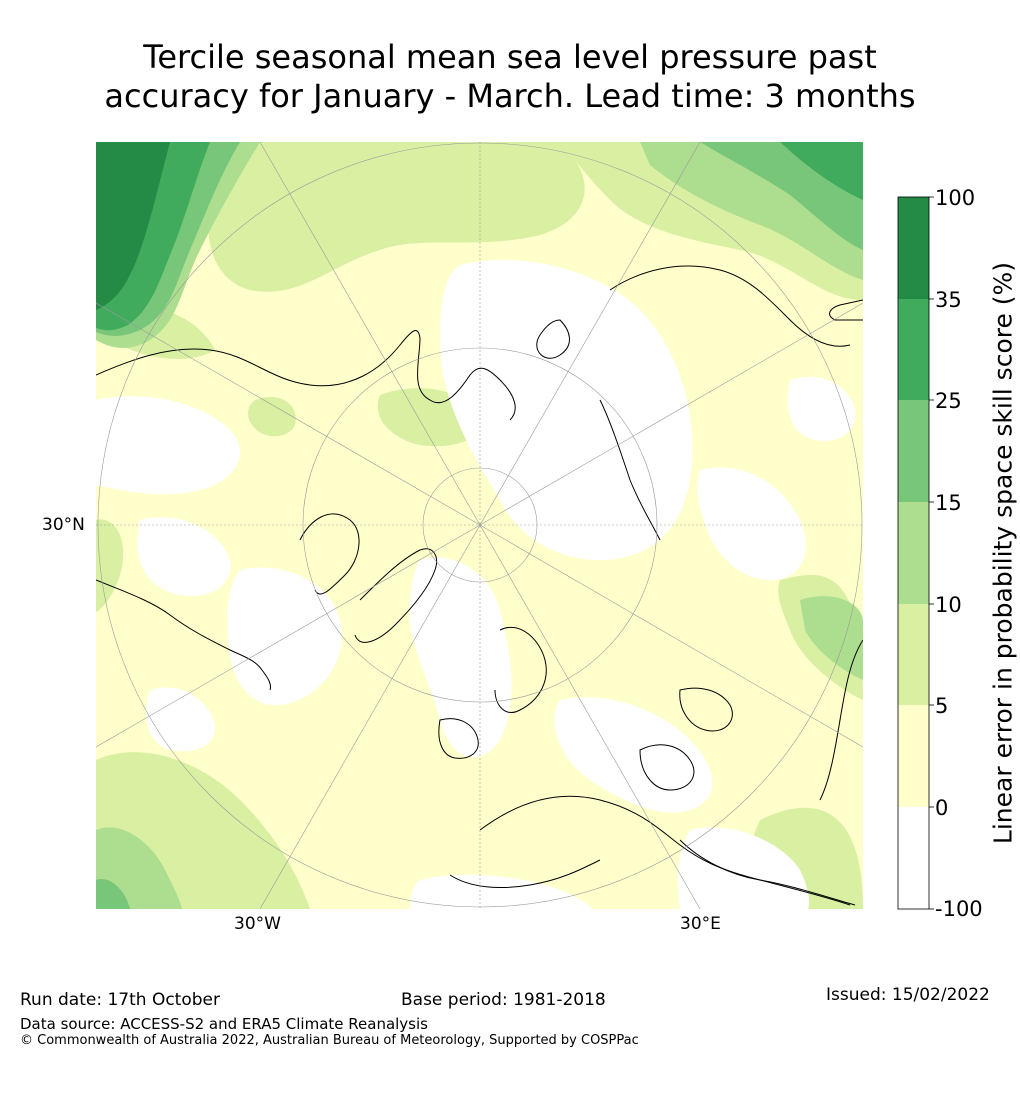  I want to click on cbar-tick-100: 100, so click(955, 198).